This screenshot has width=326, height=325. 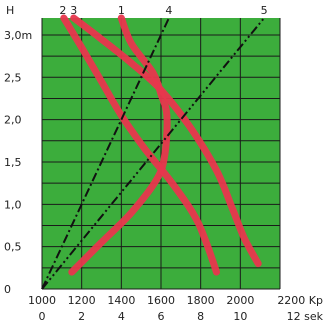 What do you see at coordinates (163, 10) in the screenshot?
I see `curve-labels: 12 3 4 5` at bounding box center [163, 10].